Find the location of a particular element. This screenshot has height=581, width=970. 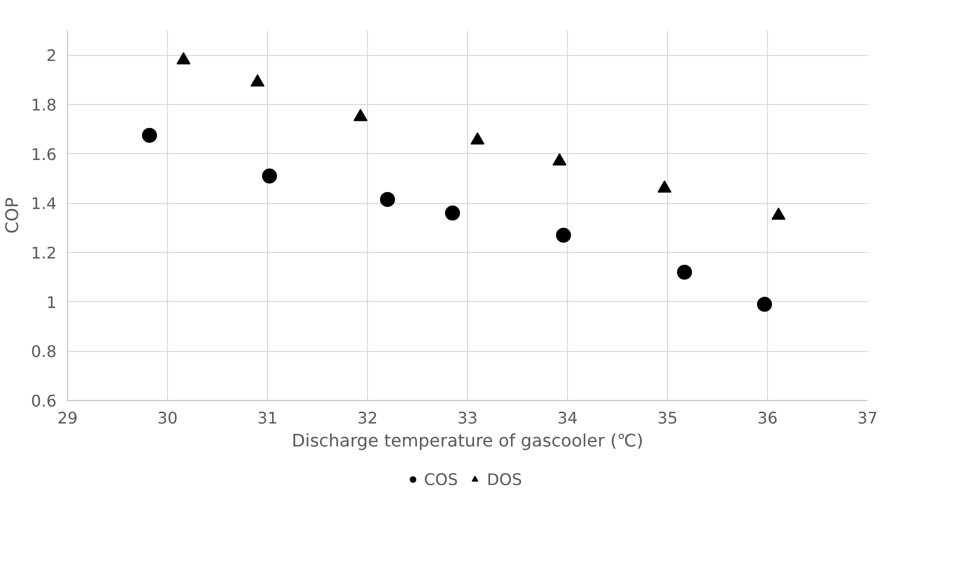

x-tick-label: 29 is located at coordinates (67, 418).